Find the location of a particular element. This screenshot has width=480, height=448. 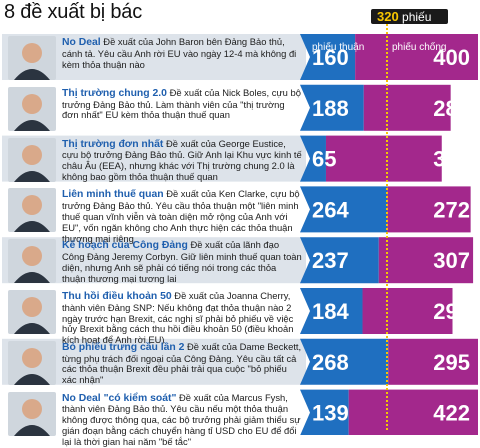

against-value-label: 307 is located at coordinates (451, 260).